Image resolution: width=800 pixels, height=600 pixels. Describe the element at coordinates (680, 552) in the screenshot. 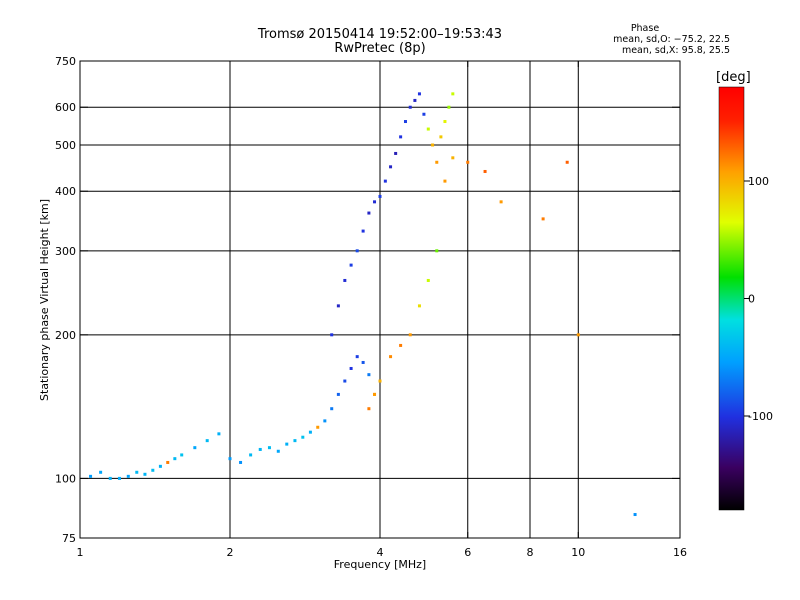

I see `x-tick-label: 16` at that location.